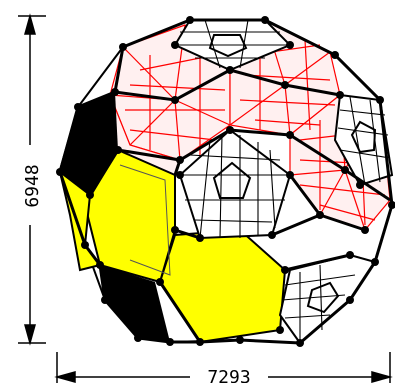 The width and height of the screenshot is (395, 383). Describe the element at coordinates (228, 375) in the screenshot. I see `width-label: 7293` at that location.